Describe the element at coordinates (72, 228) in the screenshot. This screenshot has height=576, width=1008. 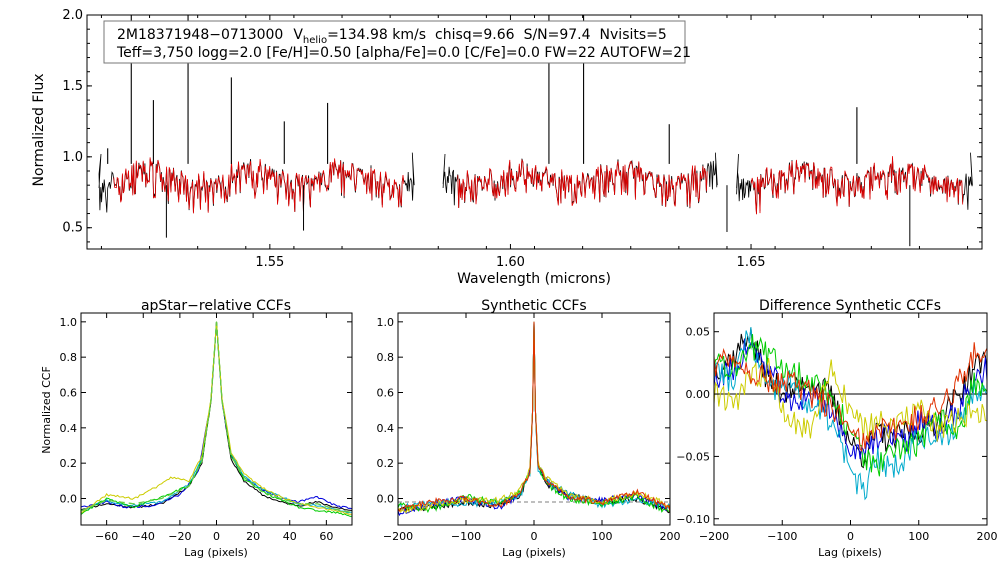
I see `y-tick-label: 0.5` at that location.